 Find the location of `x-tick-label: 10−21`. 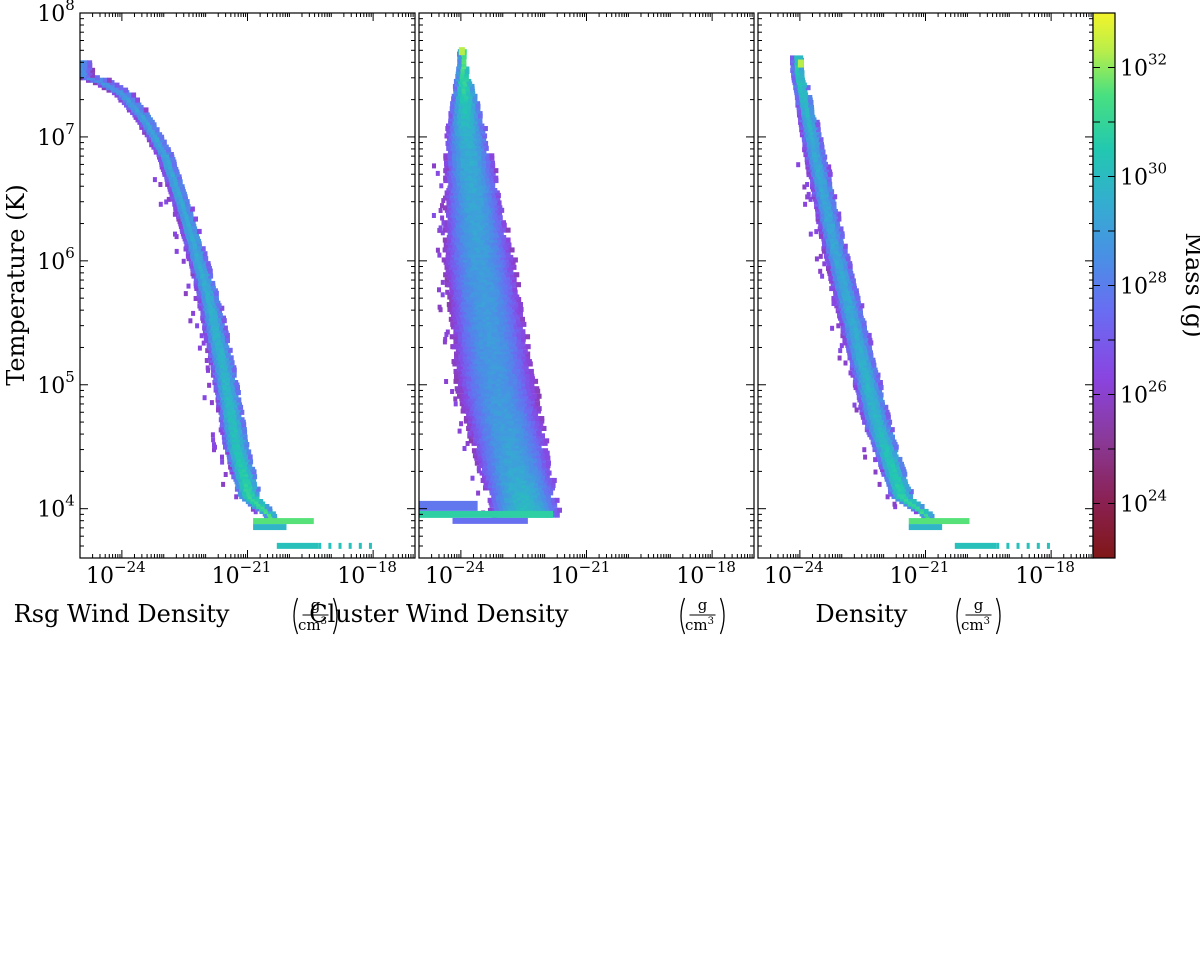

x-tick-label: 10−21 is located at coordinates (920, 573).